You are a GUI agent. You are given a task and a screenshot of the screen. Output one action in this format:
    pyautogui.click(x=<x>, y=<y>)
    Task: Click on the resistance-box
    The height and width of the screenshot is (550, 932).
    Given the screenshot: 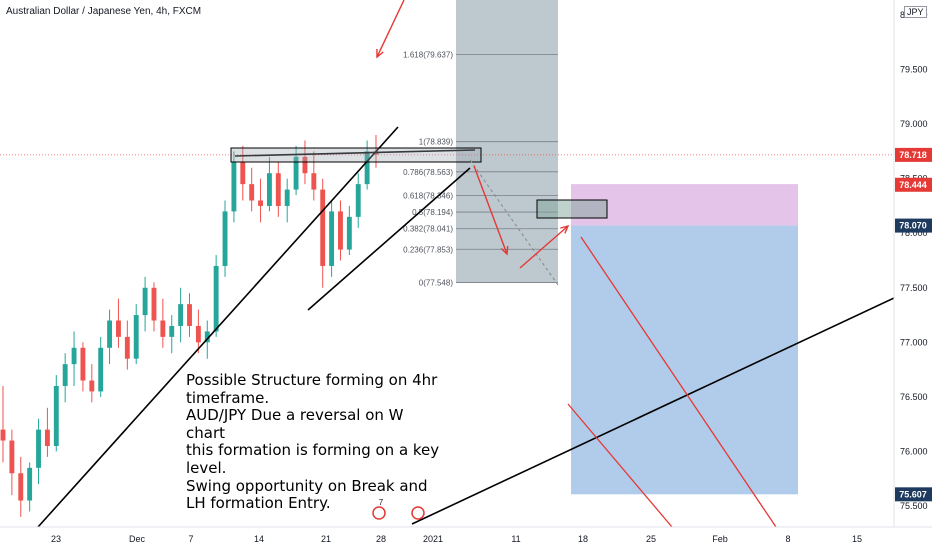 What is the action you would take?
    pyautogui.click(x=356, y=155)
    